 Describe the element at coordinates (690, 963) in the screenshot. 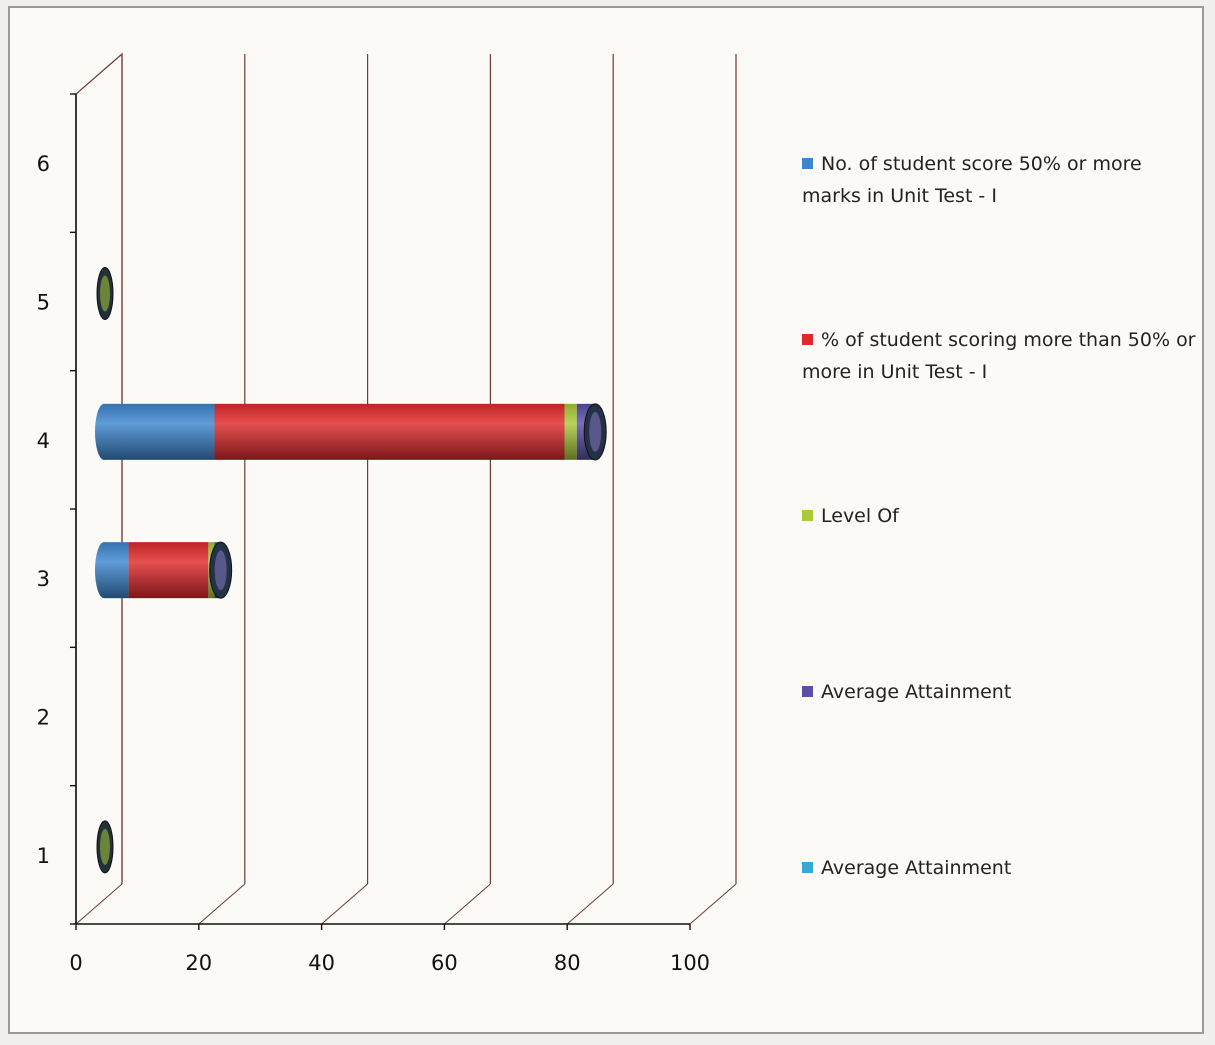

I see `x-tick-label: 100` at that location.